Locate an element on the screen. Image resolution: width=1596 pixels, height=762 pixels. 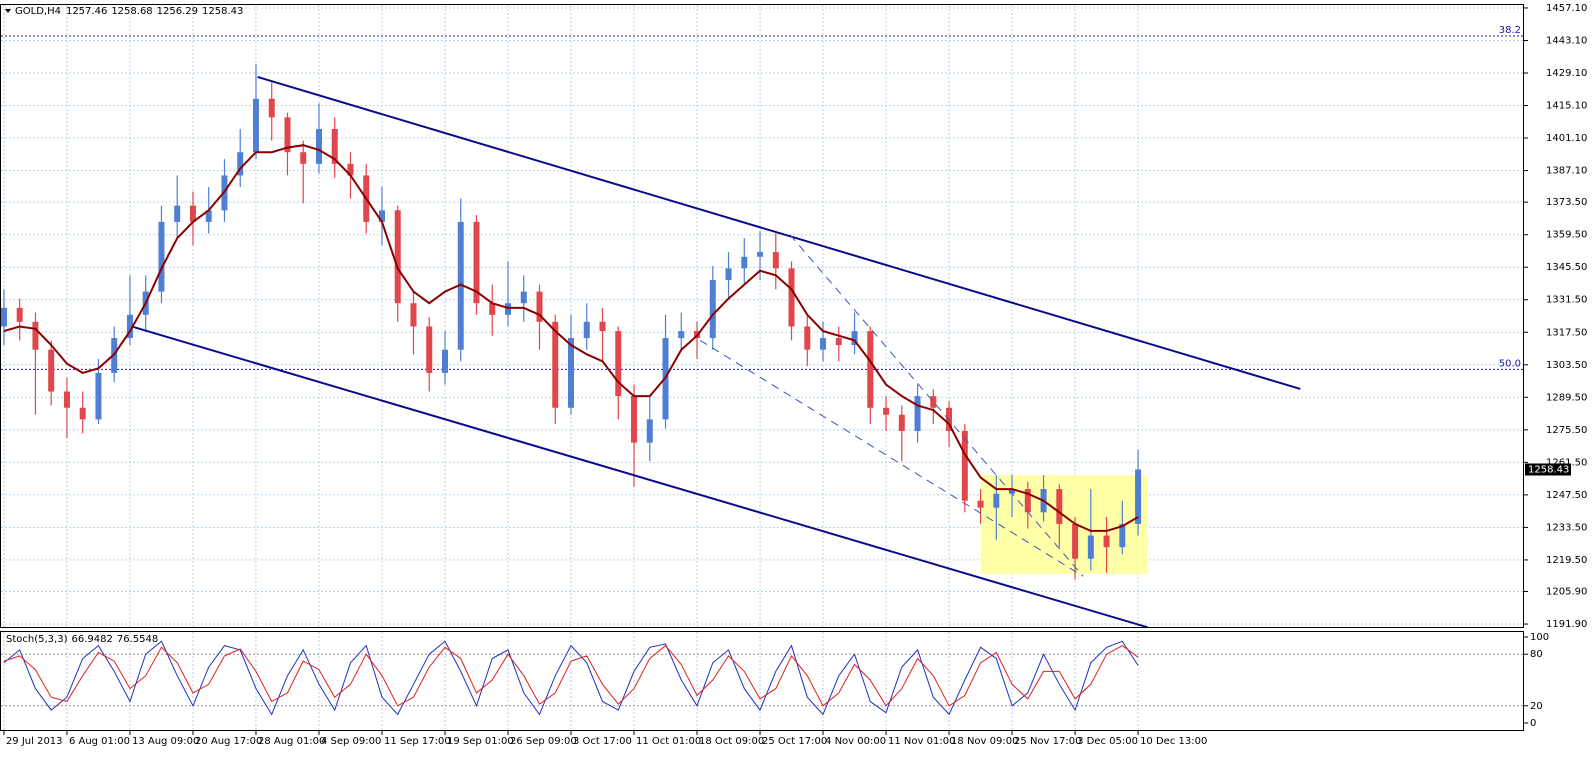
y-tick-label: 1289.50 is located at coordinates (1566, 397).